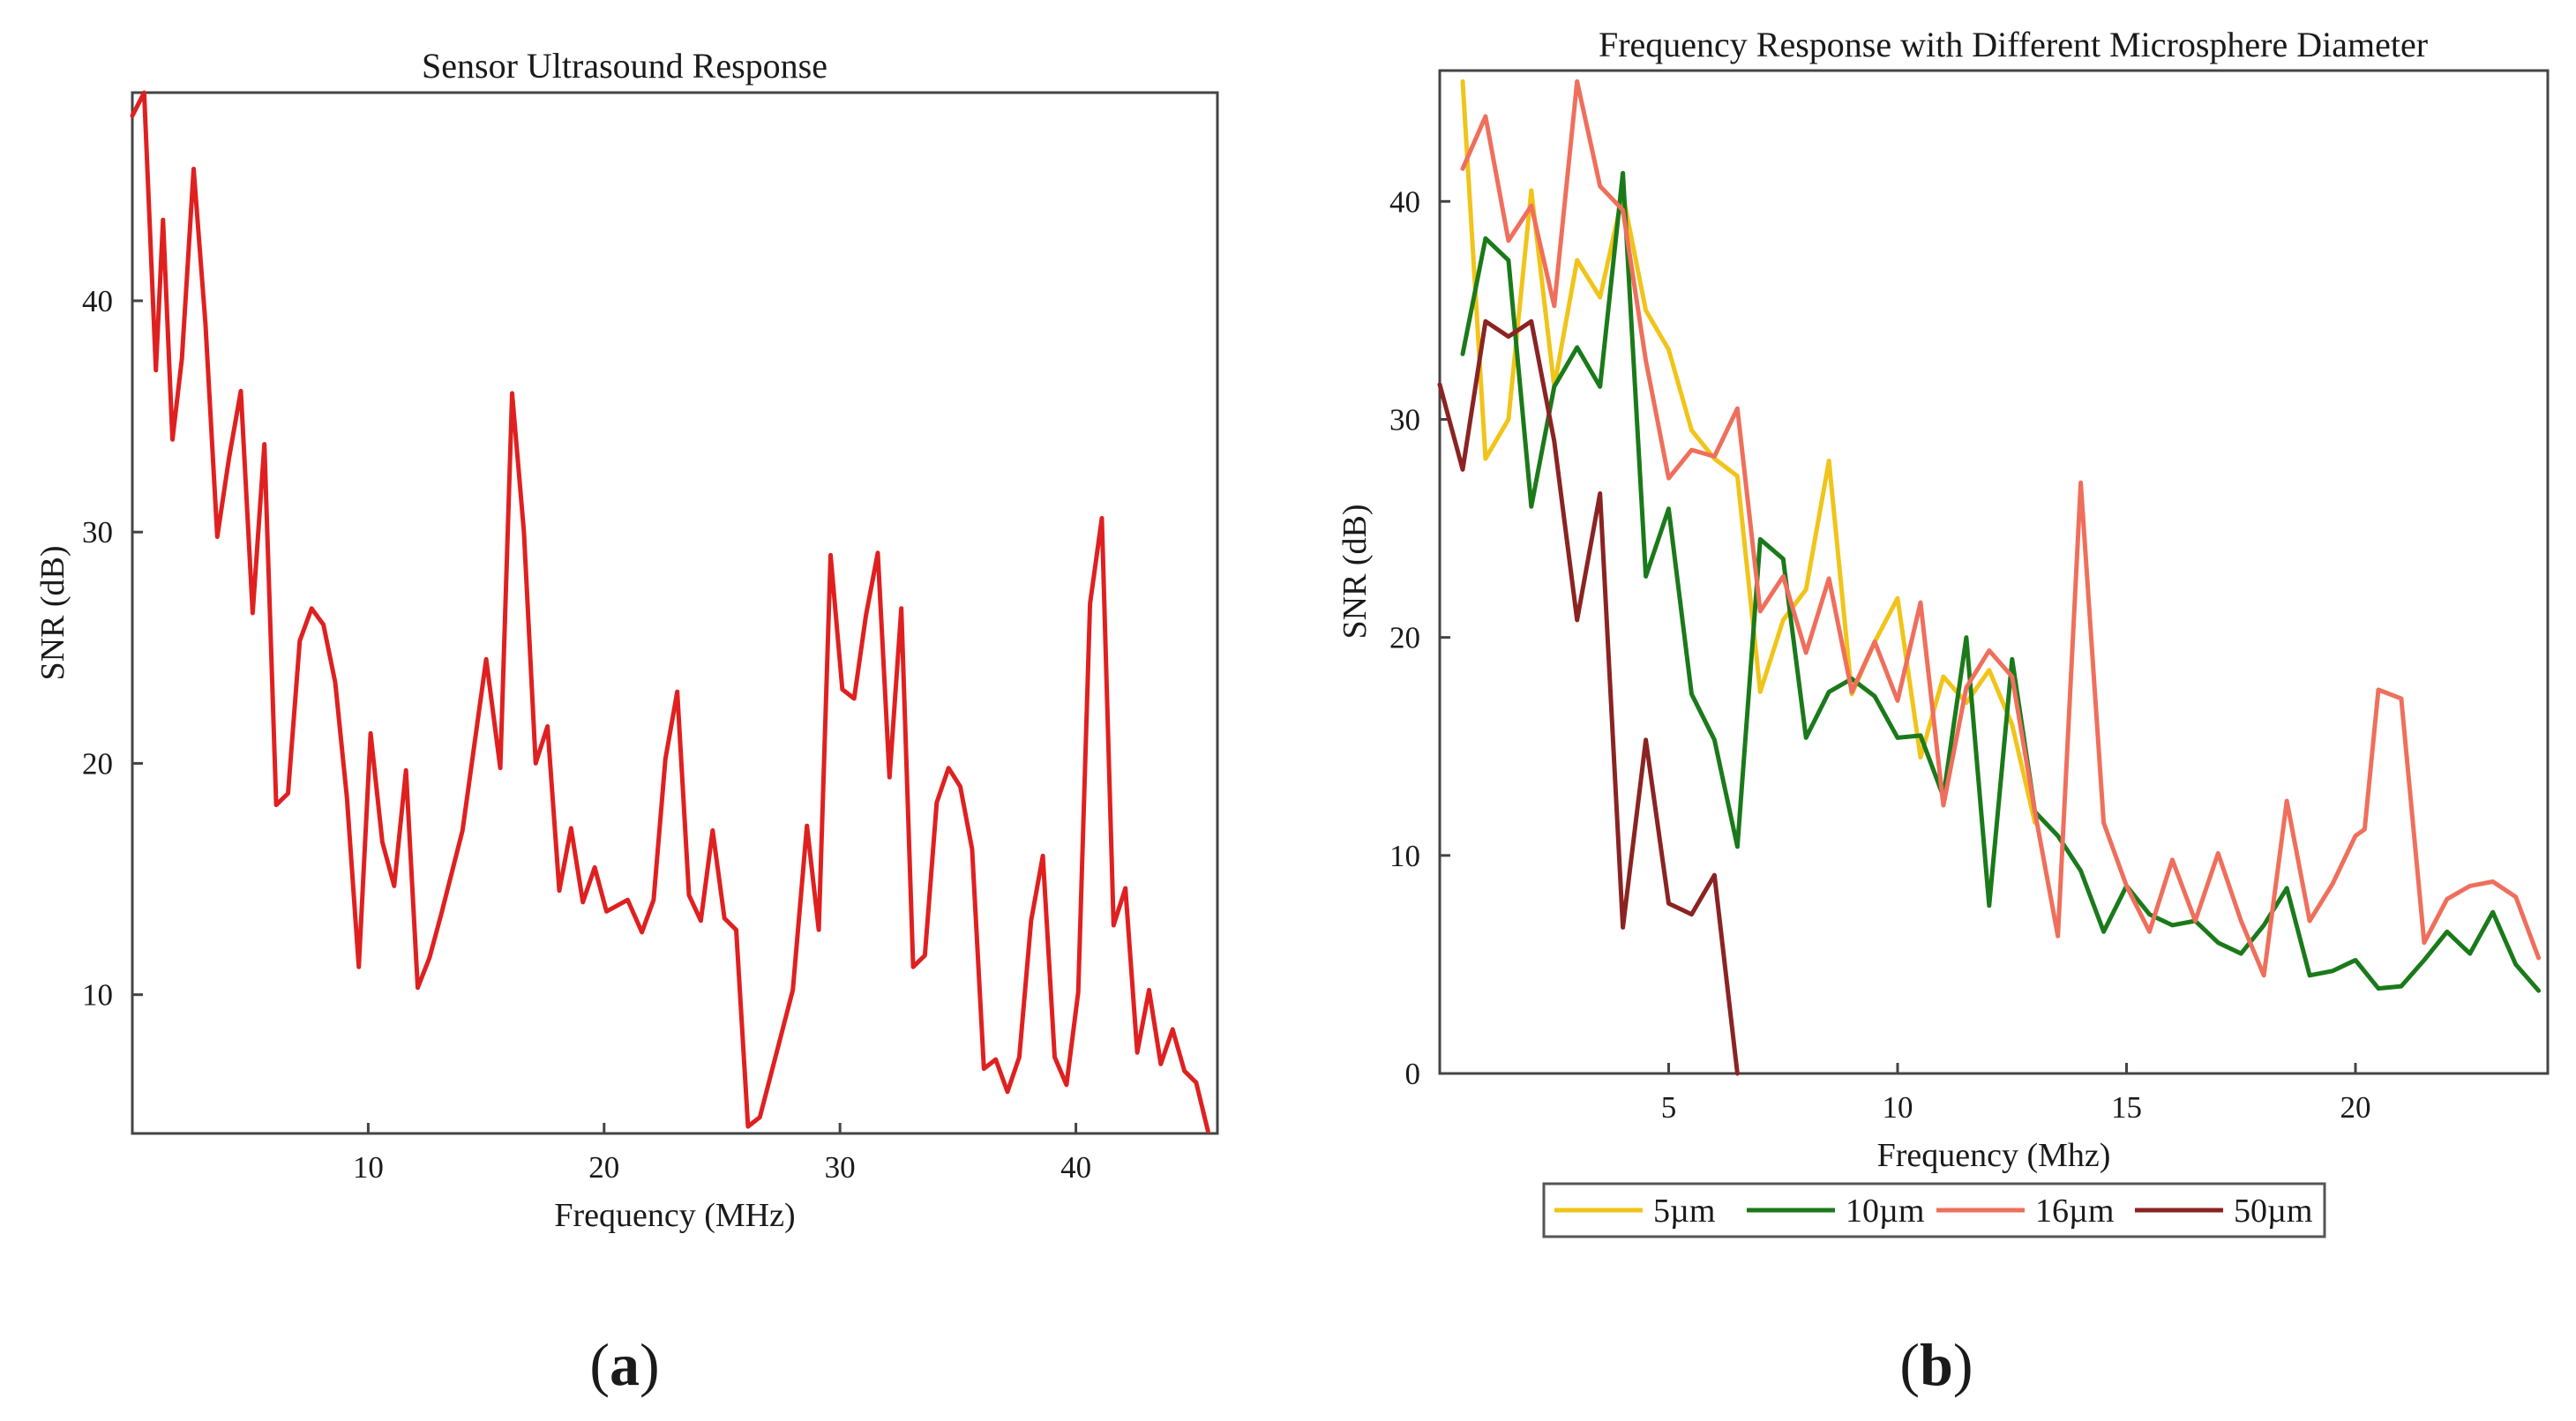 This screenshot has width=2576, height=1421. Describe the element at coordinates (369, 1167) in the screenshot. I see `panel-a-x-tick-label: 10` at that location.